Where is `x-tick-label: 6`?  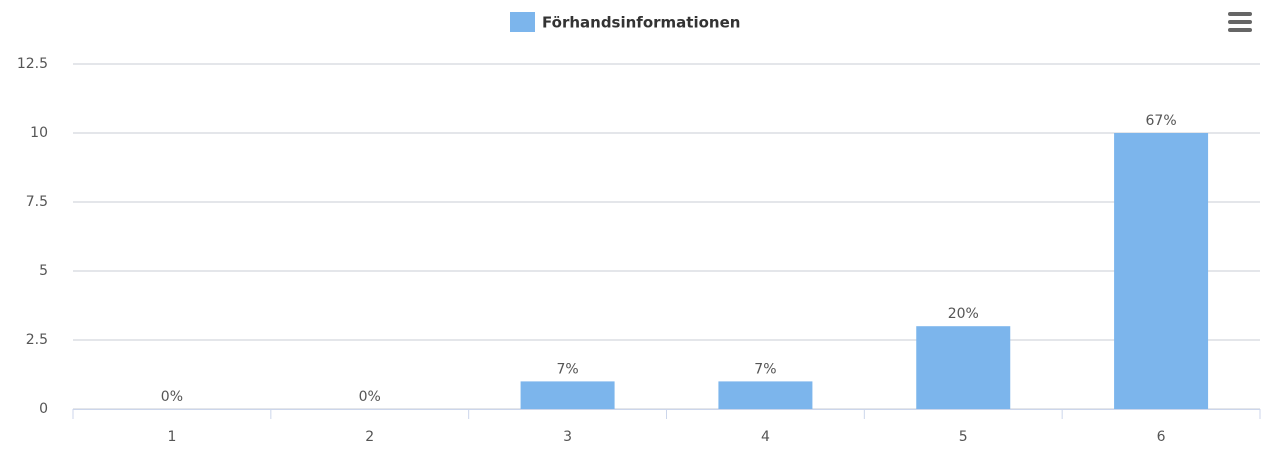 x-tick-label: 6 is located at coordinates (1161, 437).